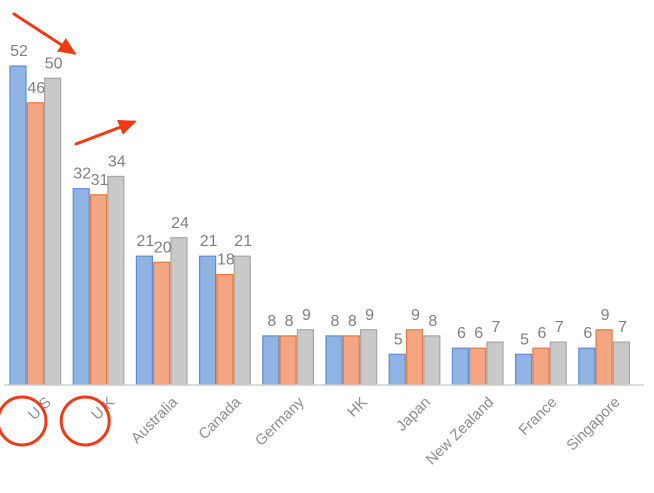 This screenshot has height=493, width=654. I want to click on value-label-japan-s1: 5, so click(398, 339).